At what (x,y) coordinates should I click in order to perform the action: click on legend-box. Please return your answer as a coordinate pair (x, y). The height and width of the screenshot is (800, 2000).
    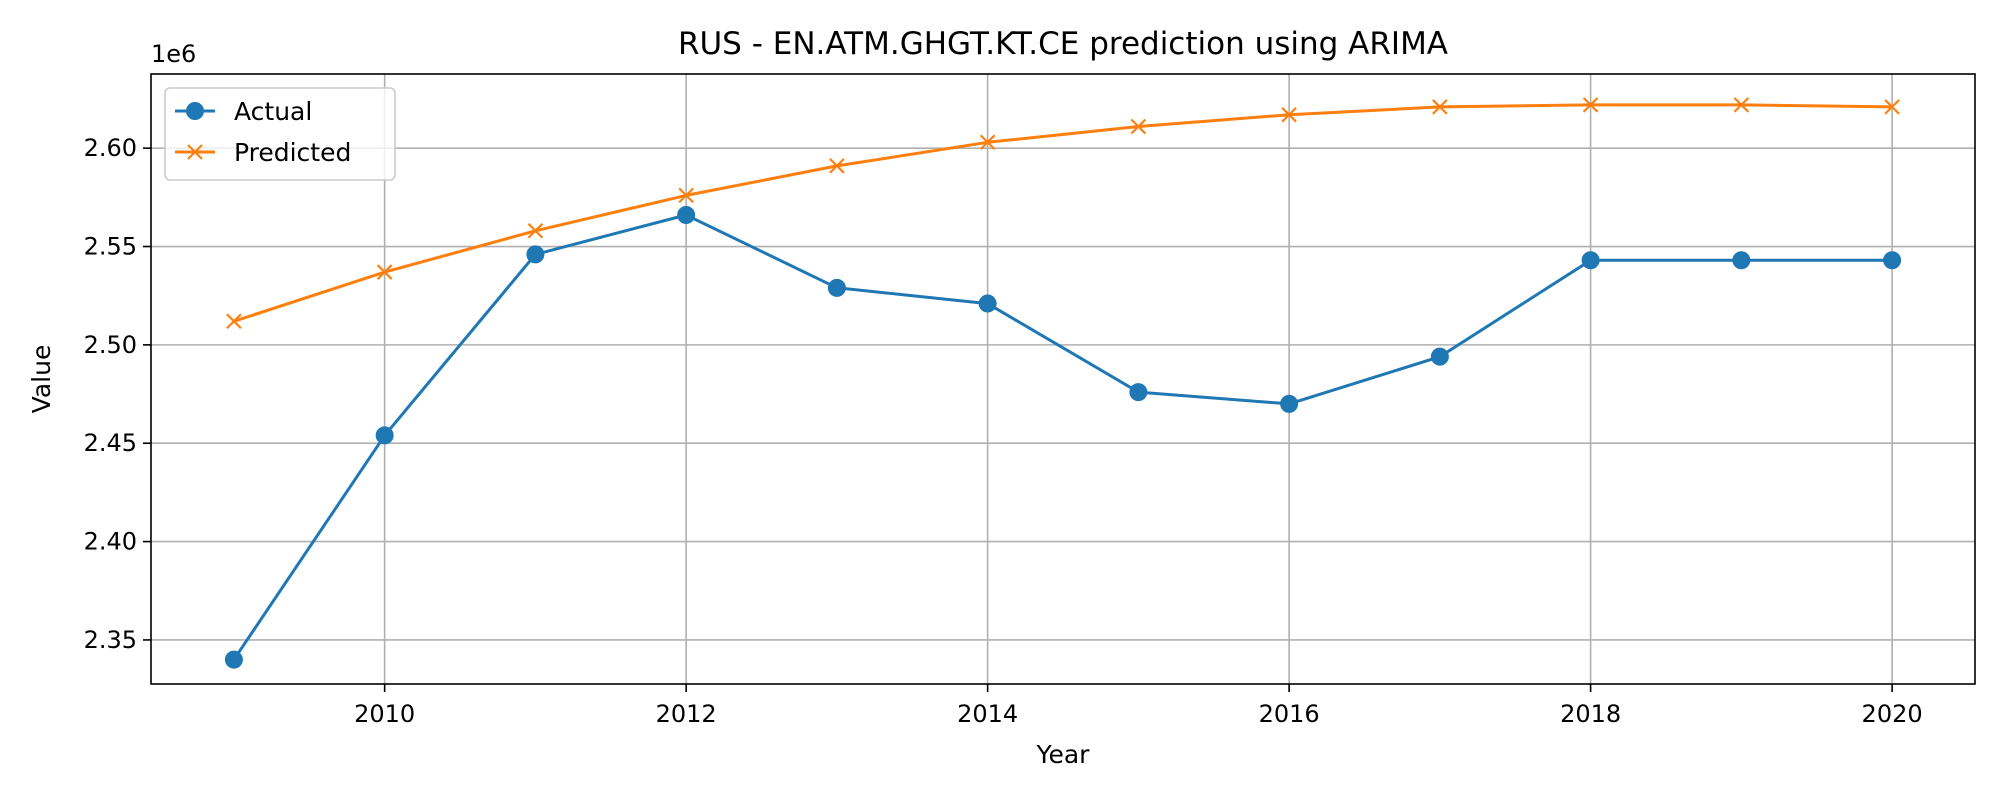
    Looking at the image, I should click on (280, 134).